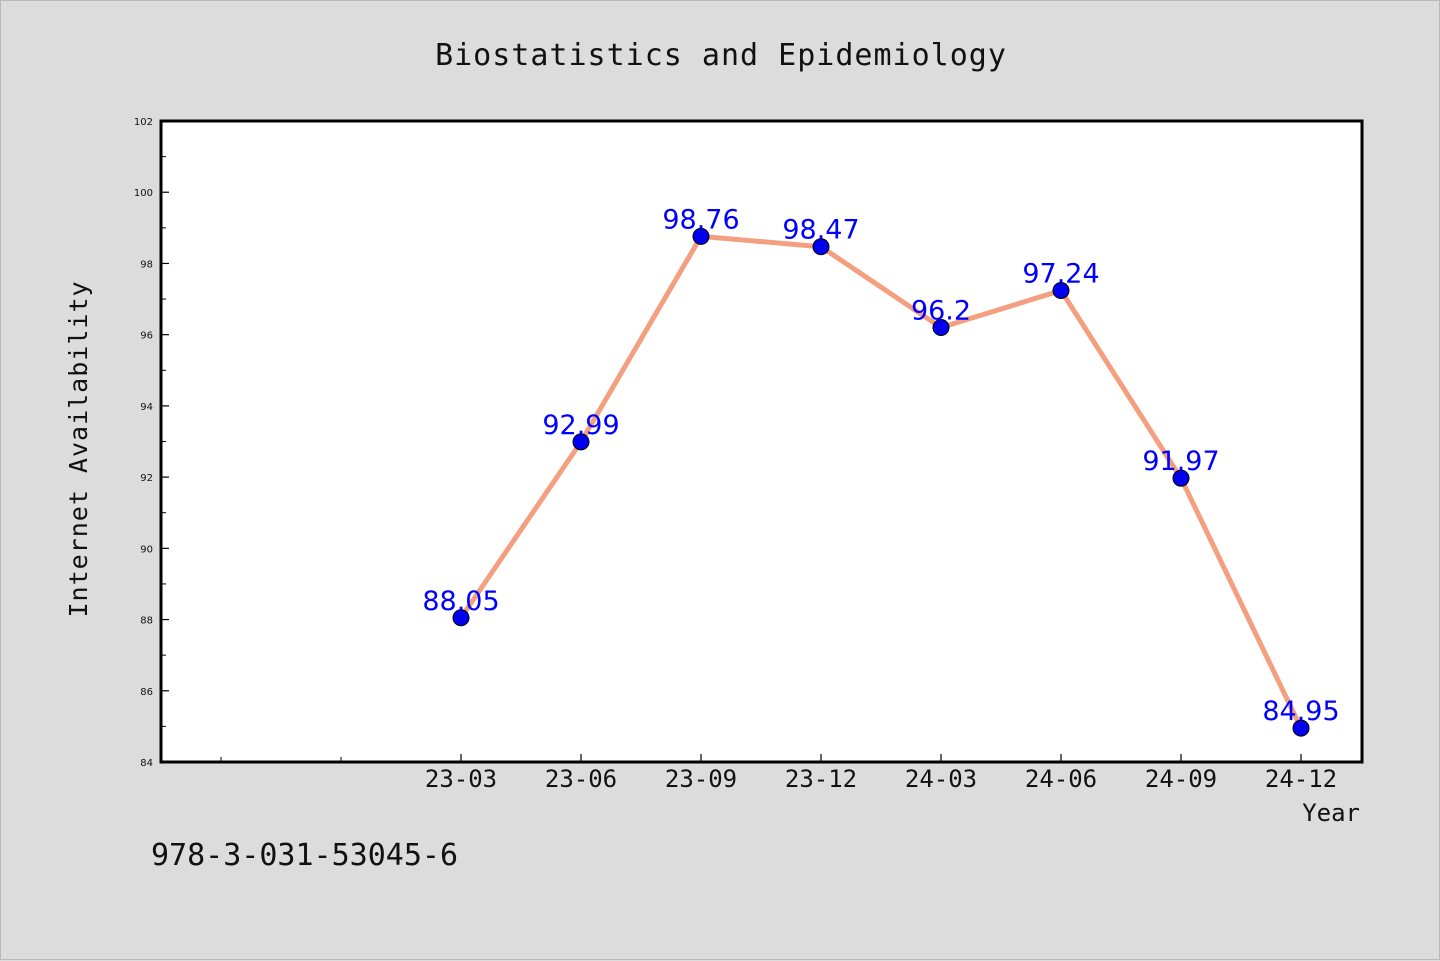  I want to click on data-label: 91.97, so click(1180, 461).